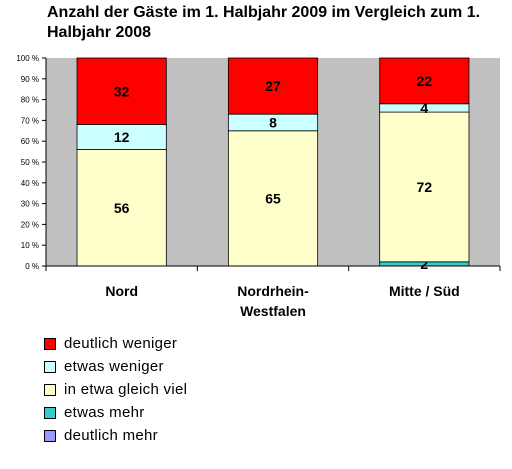  I want to click on data-label: 65, so click(273, 198).